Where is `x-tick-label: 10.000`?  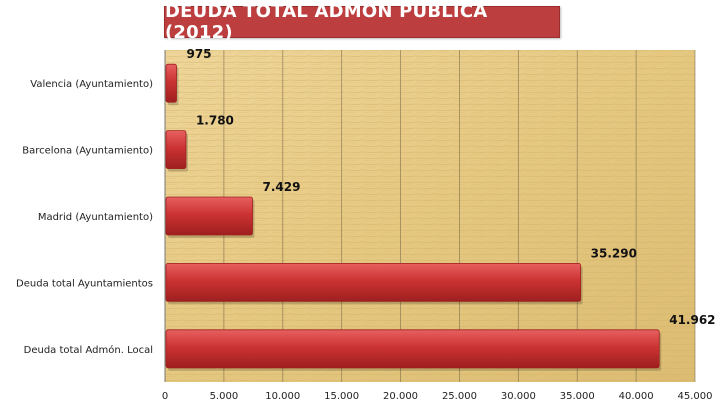 x-tick-label: 10.000 is located at coordinates (282, 396).